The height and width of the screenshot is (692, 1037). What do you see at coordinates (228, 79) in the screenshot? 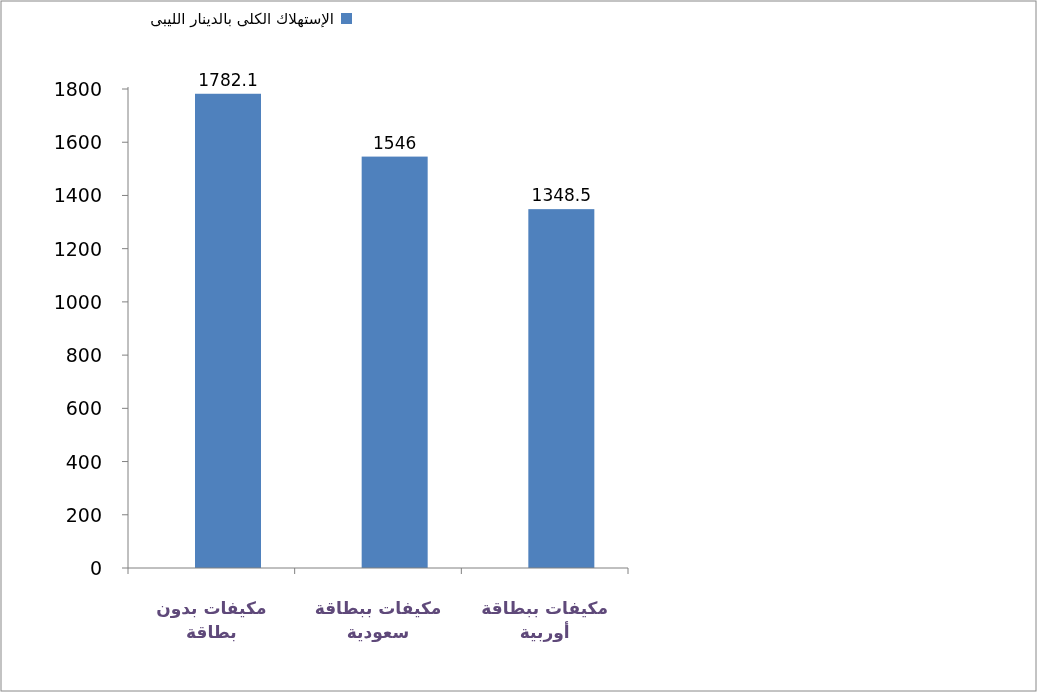
I see `data-label: 1782.1` at bounding box center [228, 79].